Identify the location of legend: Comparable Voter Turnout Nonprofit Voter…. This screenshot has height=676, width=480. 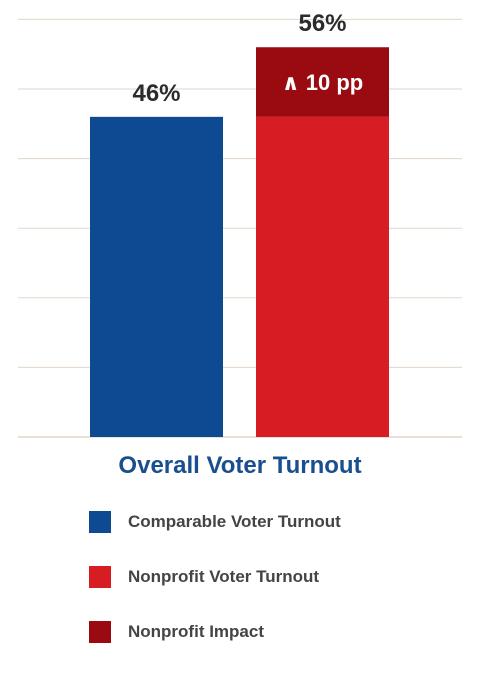
(215, 593).